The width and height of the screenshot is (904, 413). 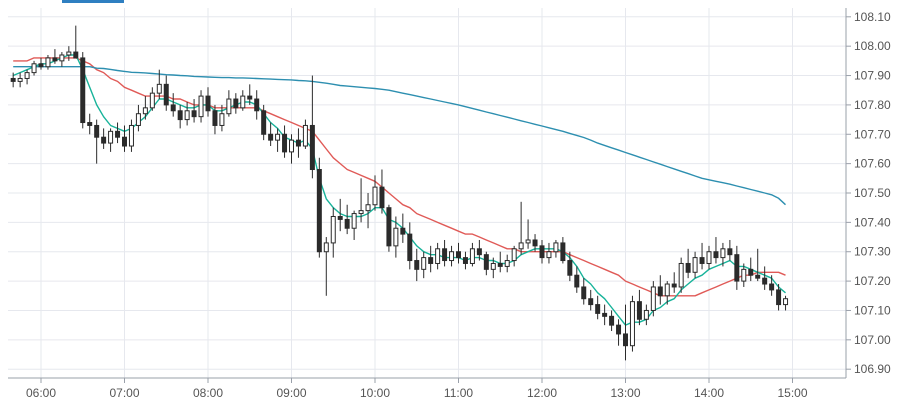 What do you see at coordinates (41, 393) in the screenshot?
I see `x-tick-label: 06:00` at bounding box center [41, 393].